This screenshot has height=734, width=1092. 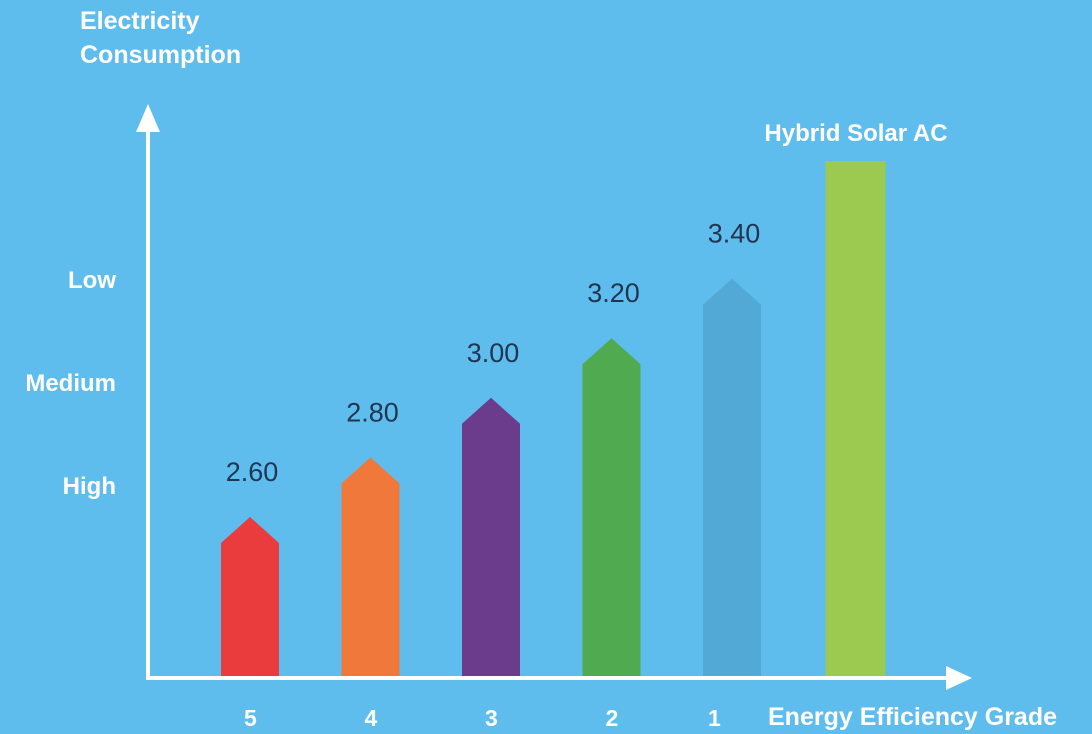 What do you see at coordinates (252, 472) in the screenshot?
I see `value-label: 2.60` at bounding box center [252, 472].